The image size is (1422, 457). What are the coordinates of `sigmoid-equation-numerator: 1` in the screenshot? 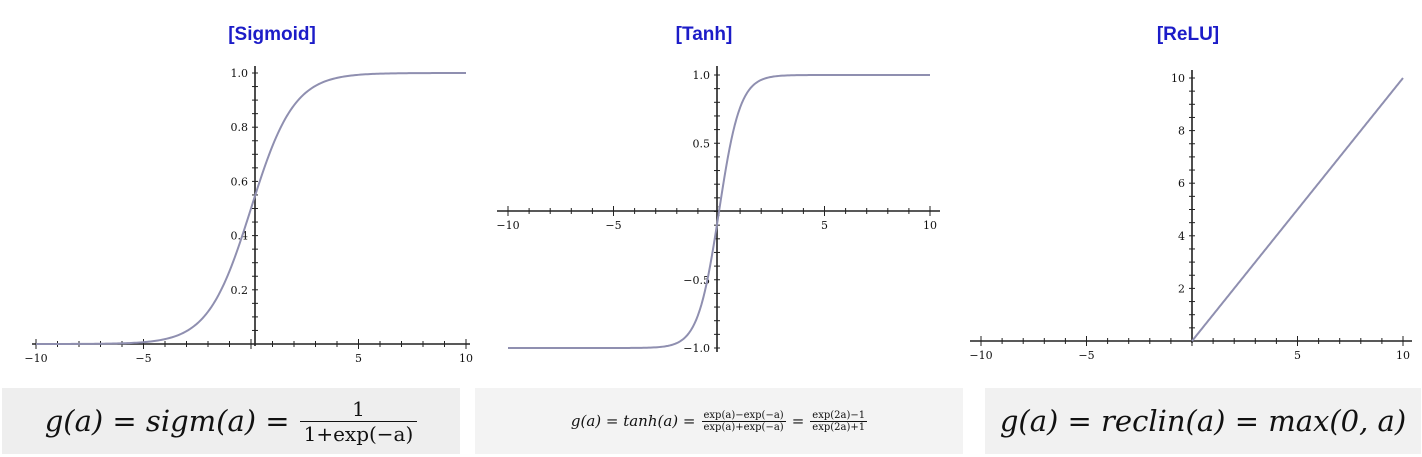 It's located at (358, 408).